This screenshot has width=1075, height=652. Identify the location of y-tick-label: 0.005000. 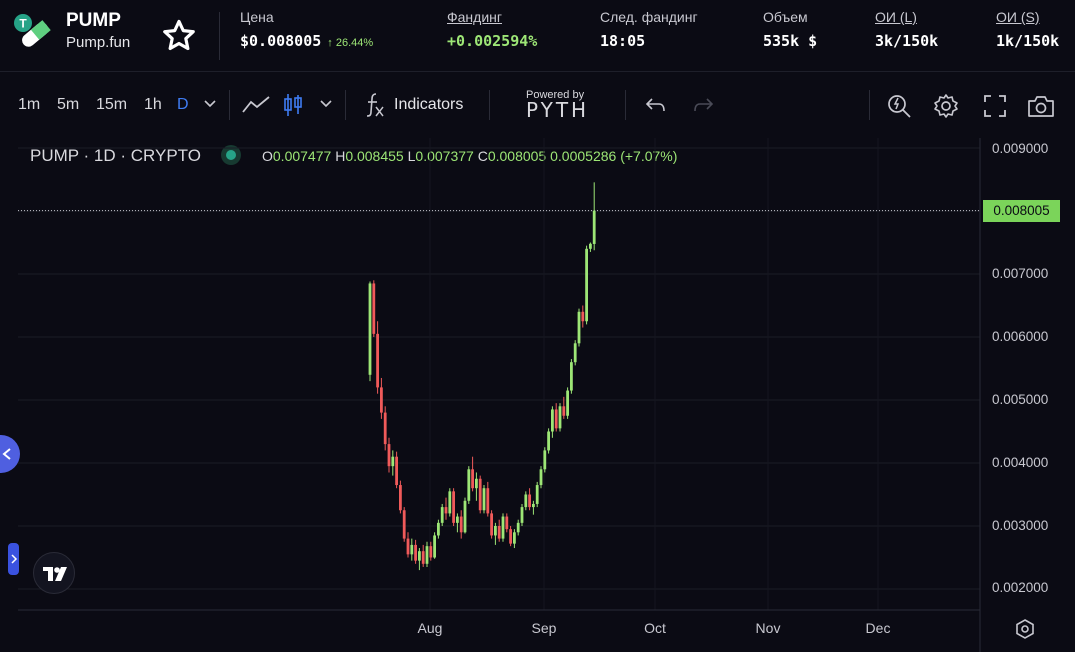
(1020, 399).